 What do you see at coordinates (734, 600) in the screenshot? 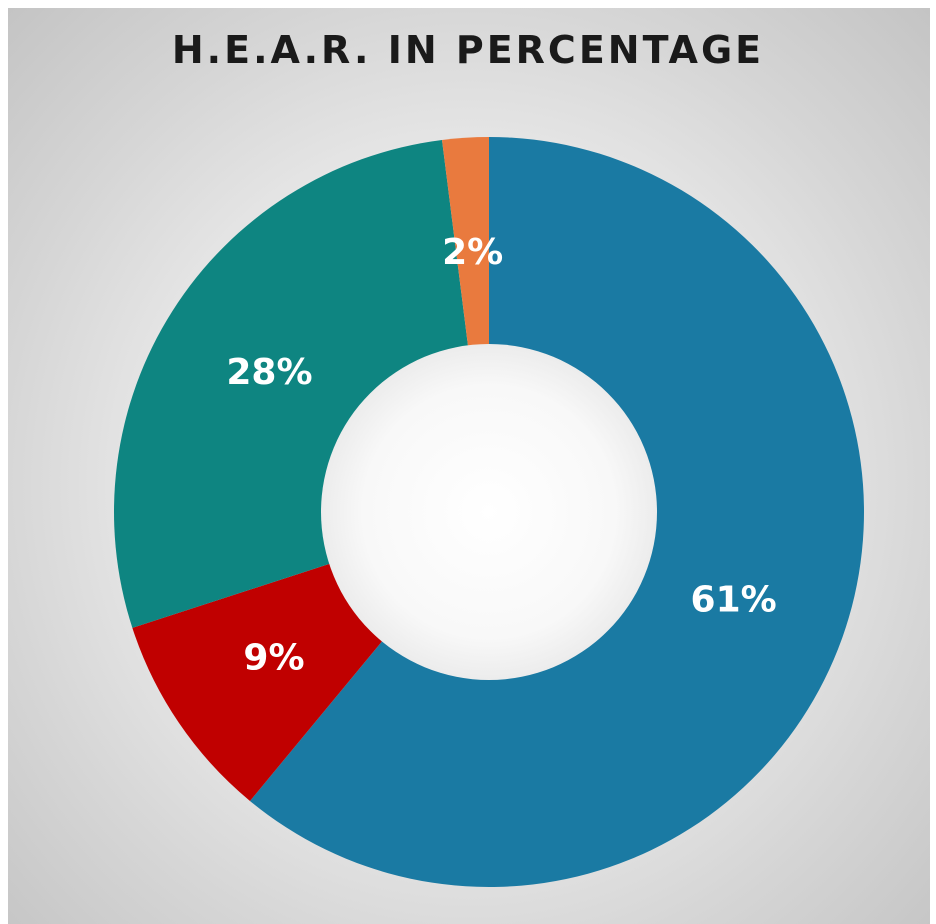
I see `data-label-61pct: 61%` at bounding box center [734, 600].